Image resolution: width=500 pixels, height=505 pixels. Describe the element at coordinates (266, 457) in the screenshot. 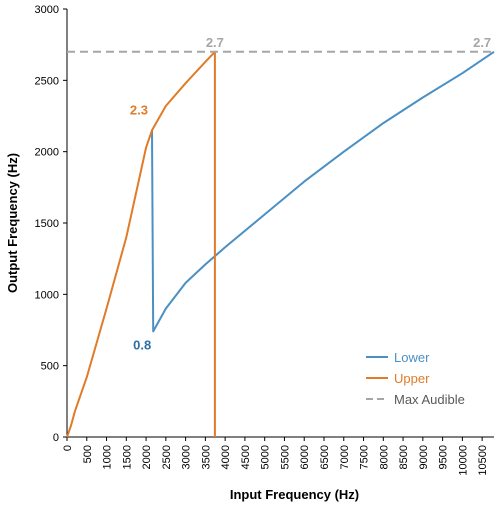

I see `x-tick-label: 5000` at that location.